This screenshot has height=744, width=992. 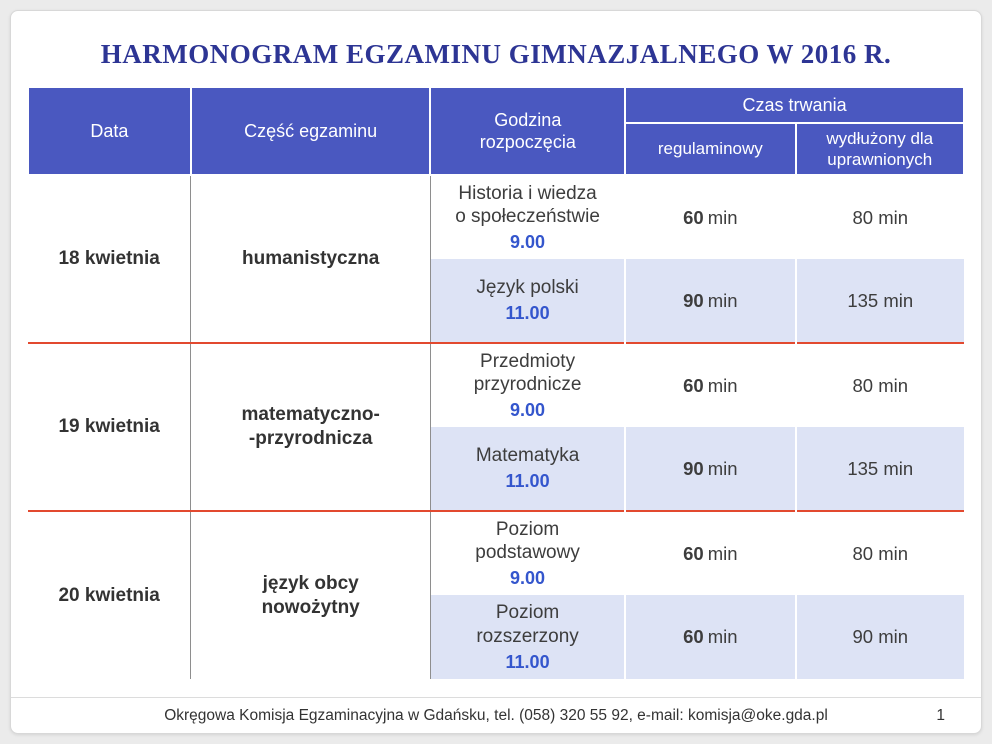 What do you see at coordinates (879, 149) in the screenshot?
I see `column-header-extended-duration: wydłużony dla uprawnionych` at bounding box center [879, 149].